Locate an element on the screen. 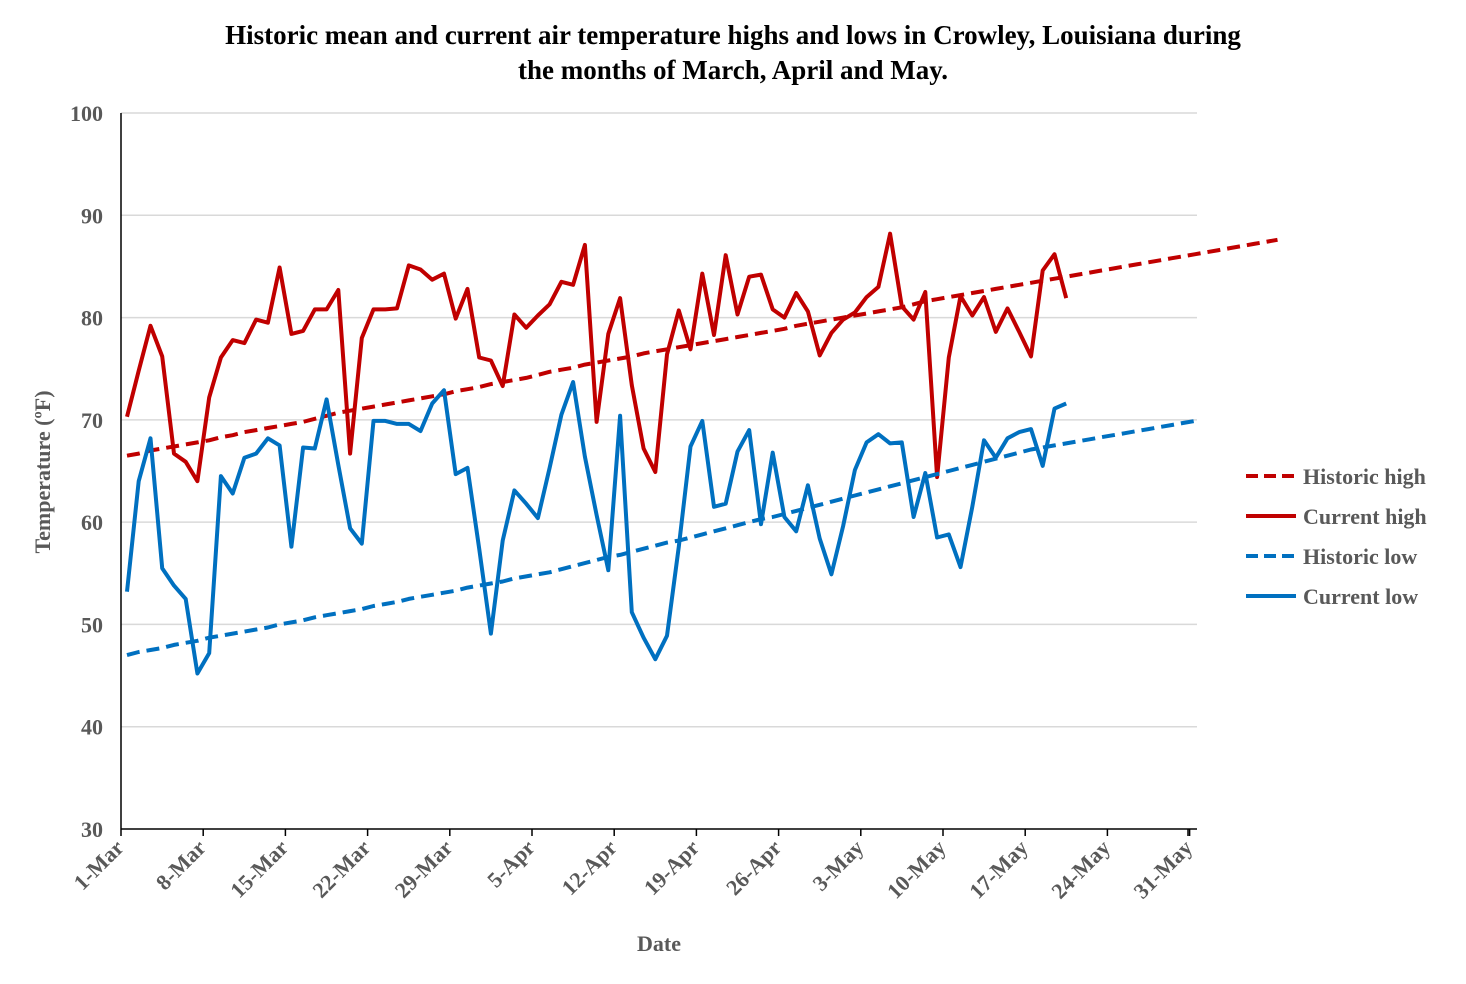  legend-label: Historic high is located at coordinates (1364, 476).